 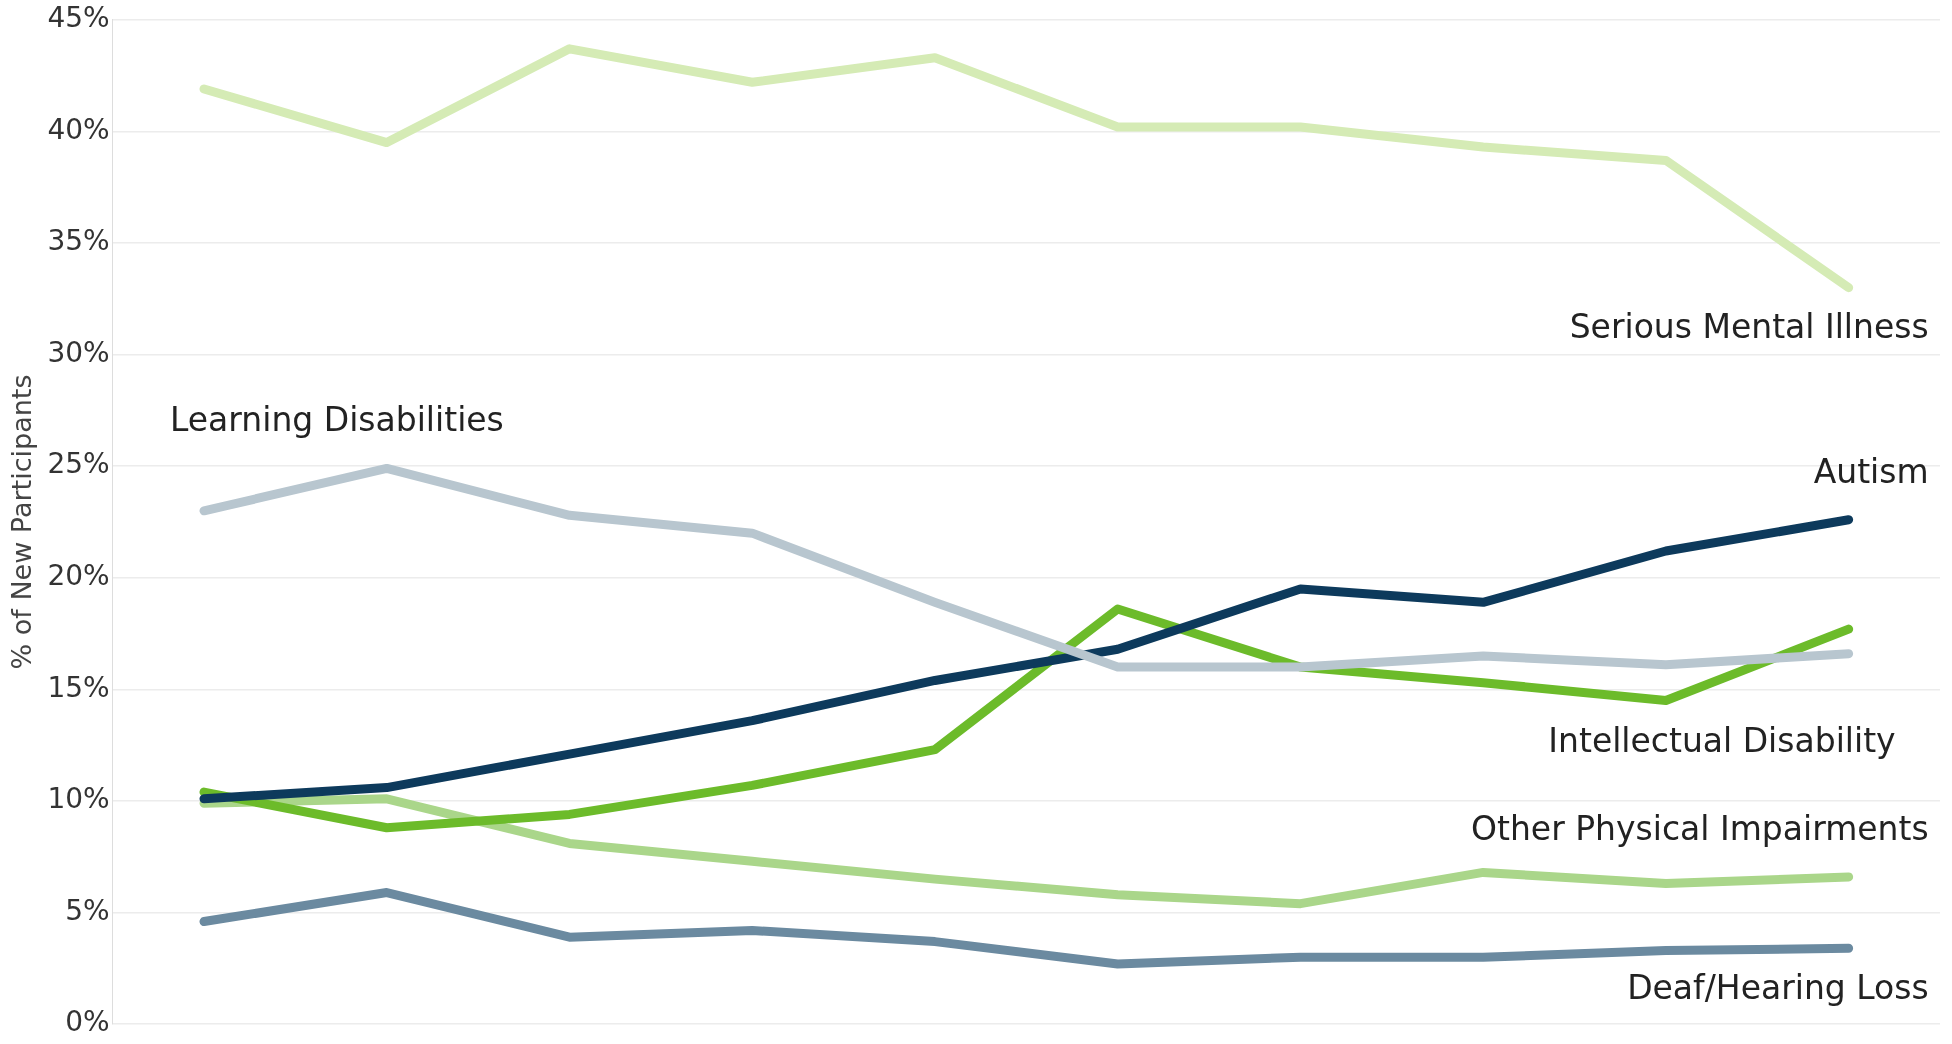 I want to click on text: Serious Mental Illness, so click(x=1749, y=327).